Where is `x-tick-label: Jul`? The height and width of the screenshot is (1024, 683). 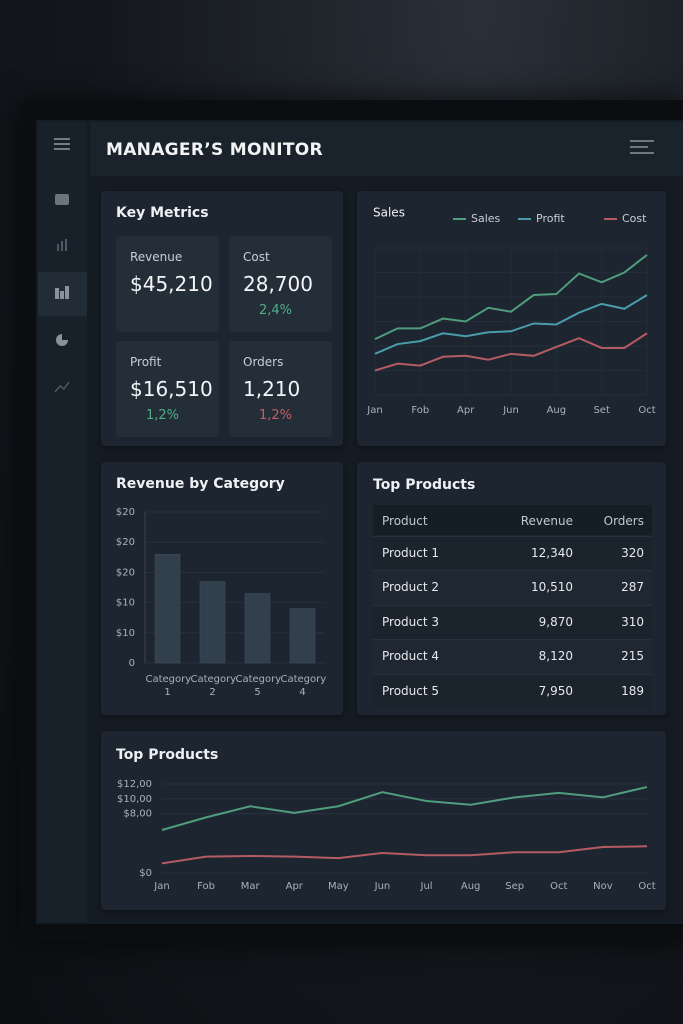
x-tick-label: Jul is located at coordinates (426, 886).